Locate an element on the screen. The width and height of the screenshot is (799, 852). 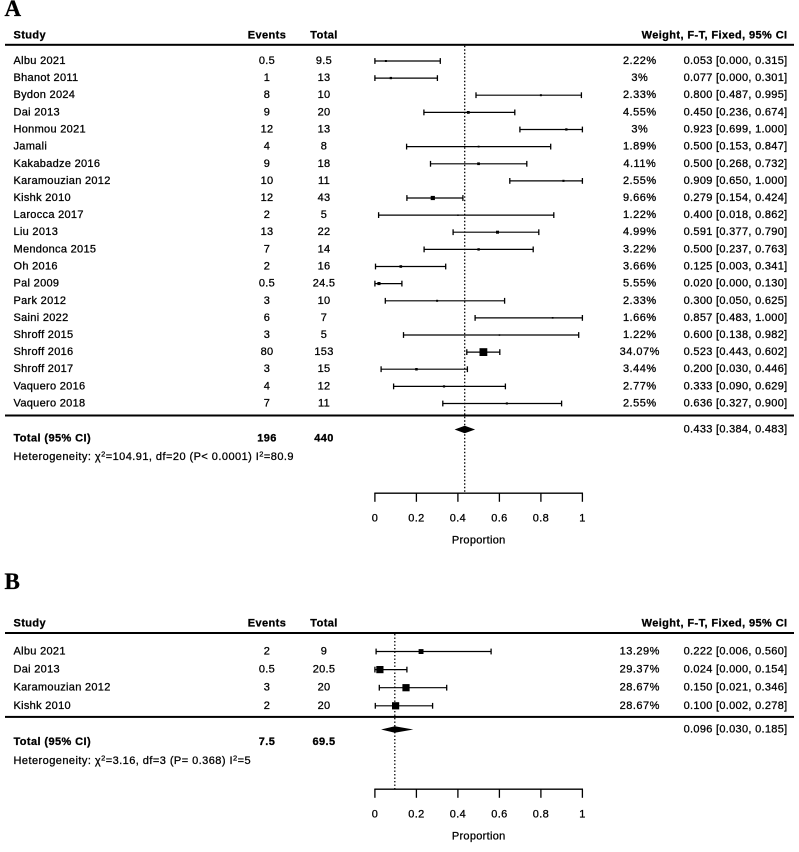
svg-text: 3% is located at coordinates (639, 130).